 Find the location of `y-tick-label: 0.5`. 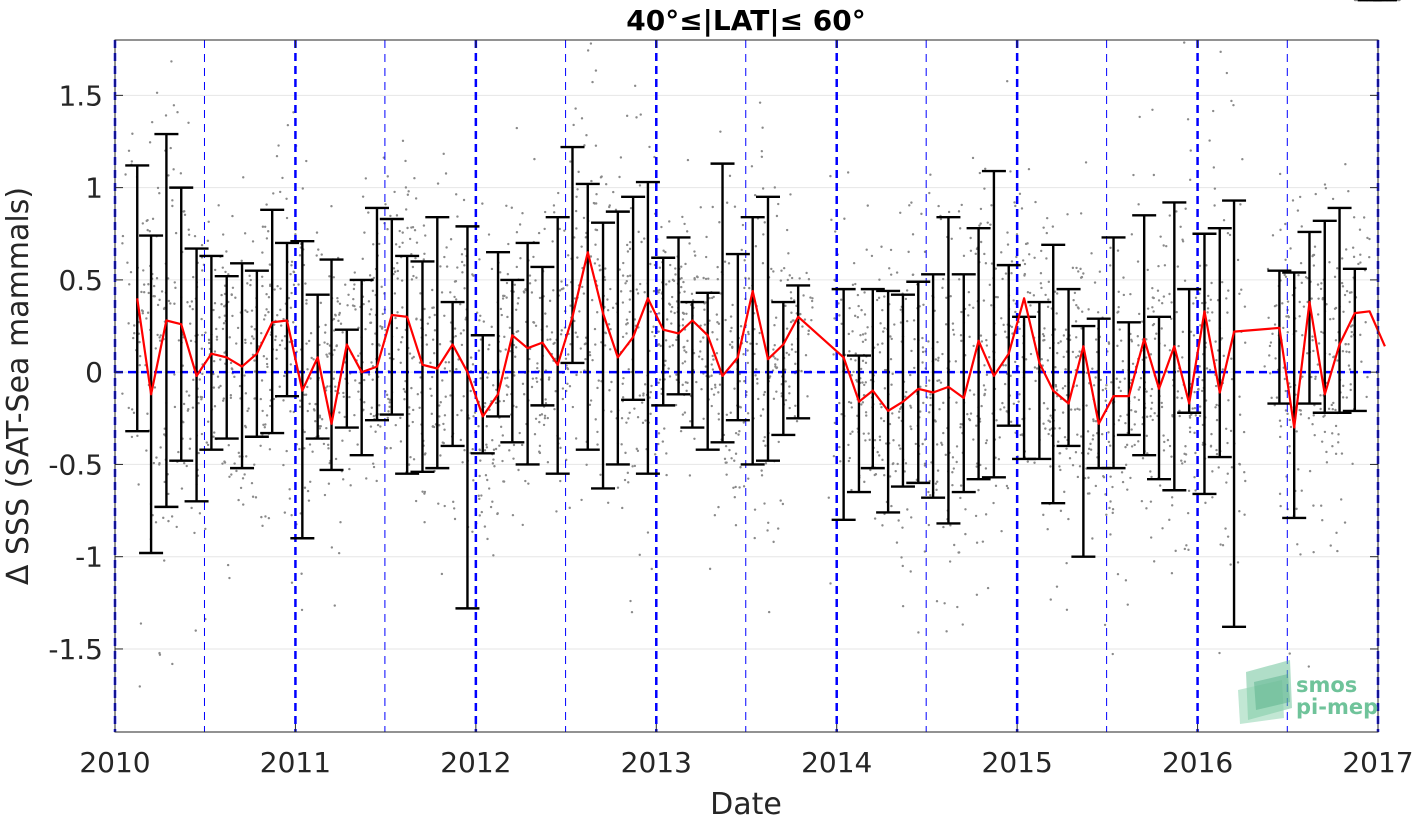

y-tick-label: 0.5 is located at coordinates (80, 280).